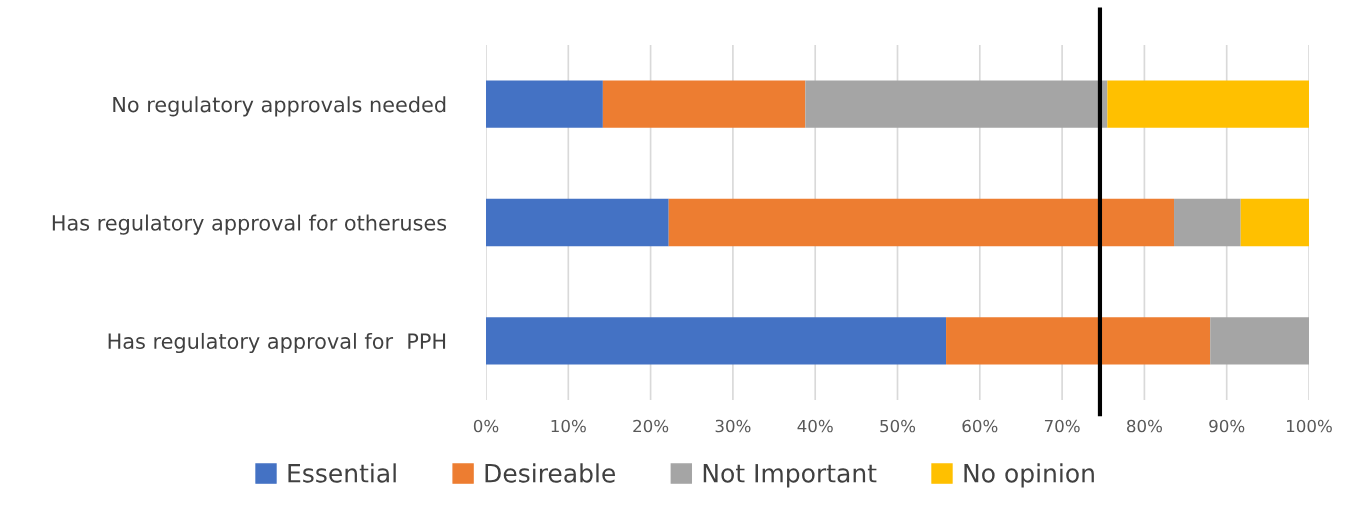 The image size is (1352, 510). What do you see at coordinates (980, 426) in the screenshot?
I see `x-tick-label: 60%` at bounding box center [980, 426].